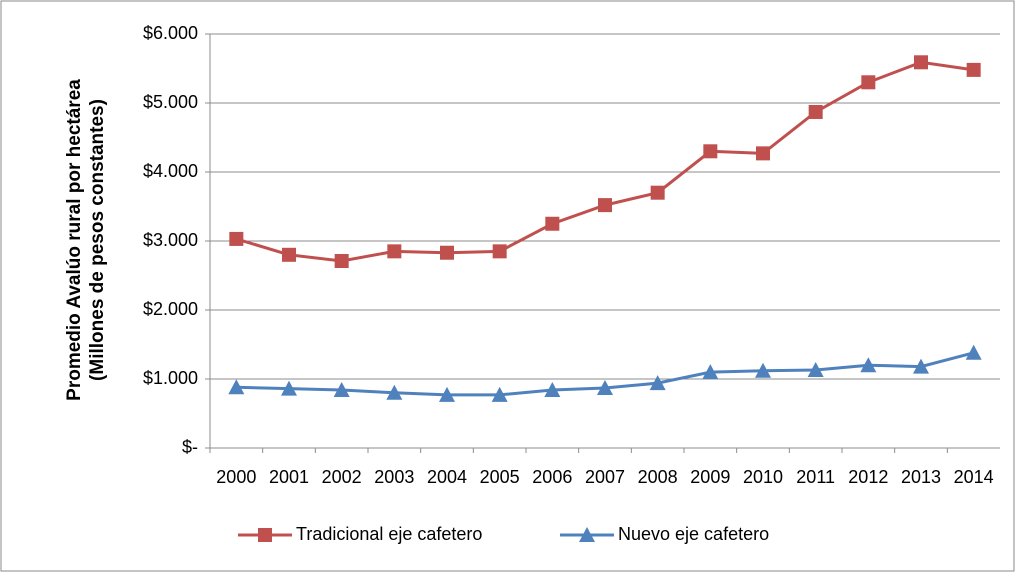 This screenshot has width=1016, height=573. Describe the element at coordinates (447, 477) in the screenshot. I see `x-tick-label: 2004` at that location.